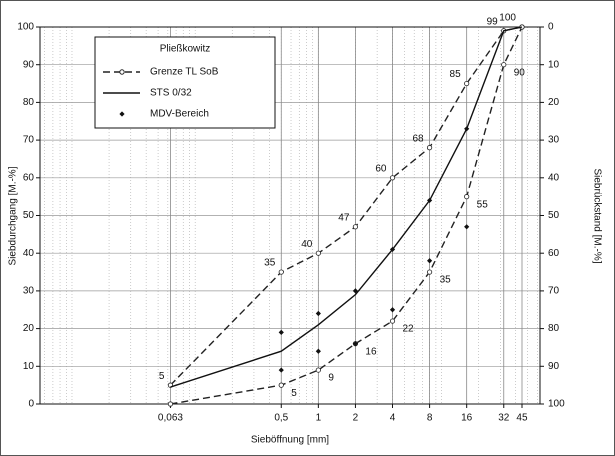  Describe the element at coordinates (409, 329) in the screenshot. I see `data-label: 22` at that location.